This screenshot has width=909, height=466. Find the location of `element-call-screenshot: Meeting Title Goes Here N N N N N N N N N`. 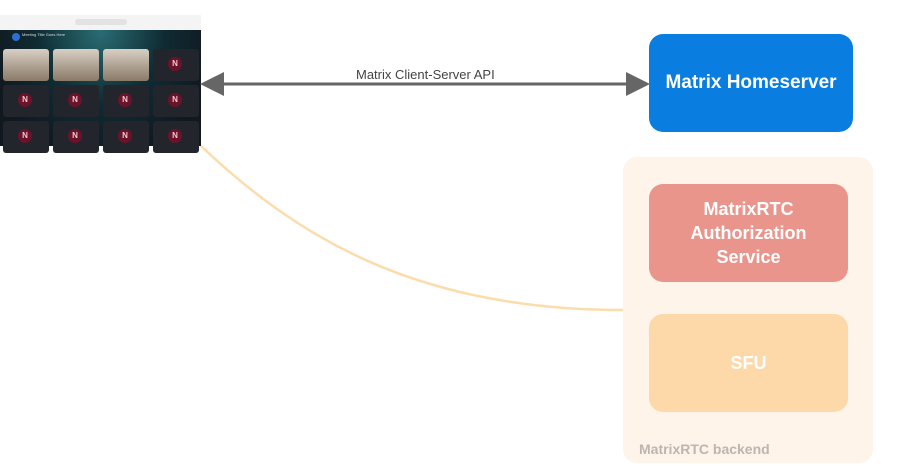

element-call-screenshot: Meeting Title Goes Here N N N N N N N N N is located at coordinates (100, 84).